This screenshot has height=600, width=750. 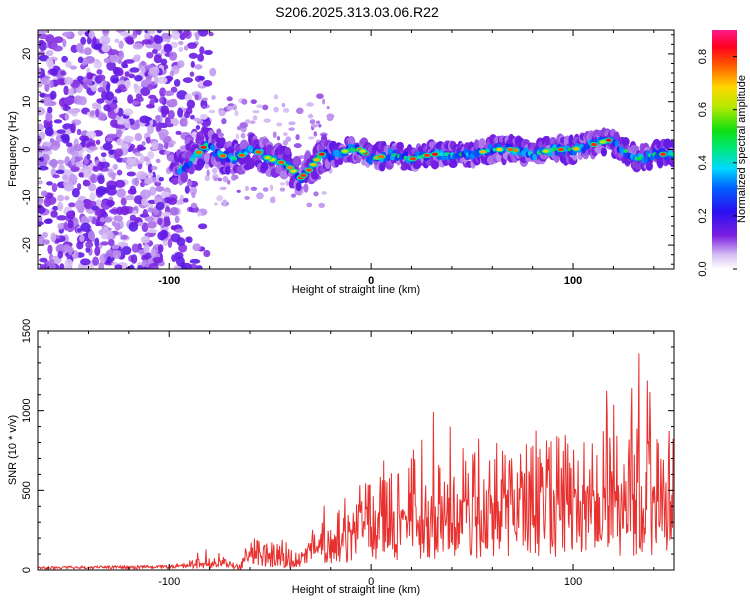 What do you see at coordinates (703, 56) in the screenshot?
I see `colorbar-tick-label: 0.8` at bounding box center [703, 56].